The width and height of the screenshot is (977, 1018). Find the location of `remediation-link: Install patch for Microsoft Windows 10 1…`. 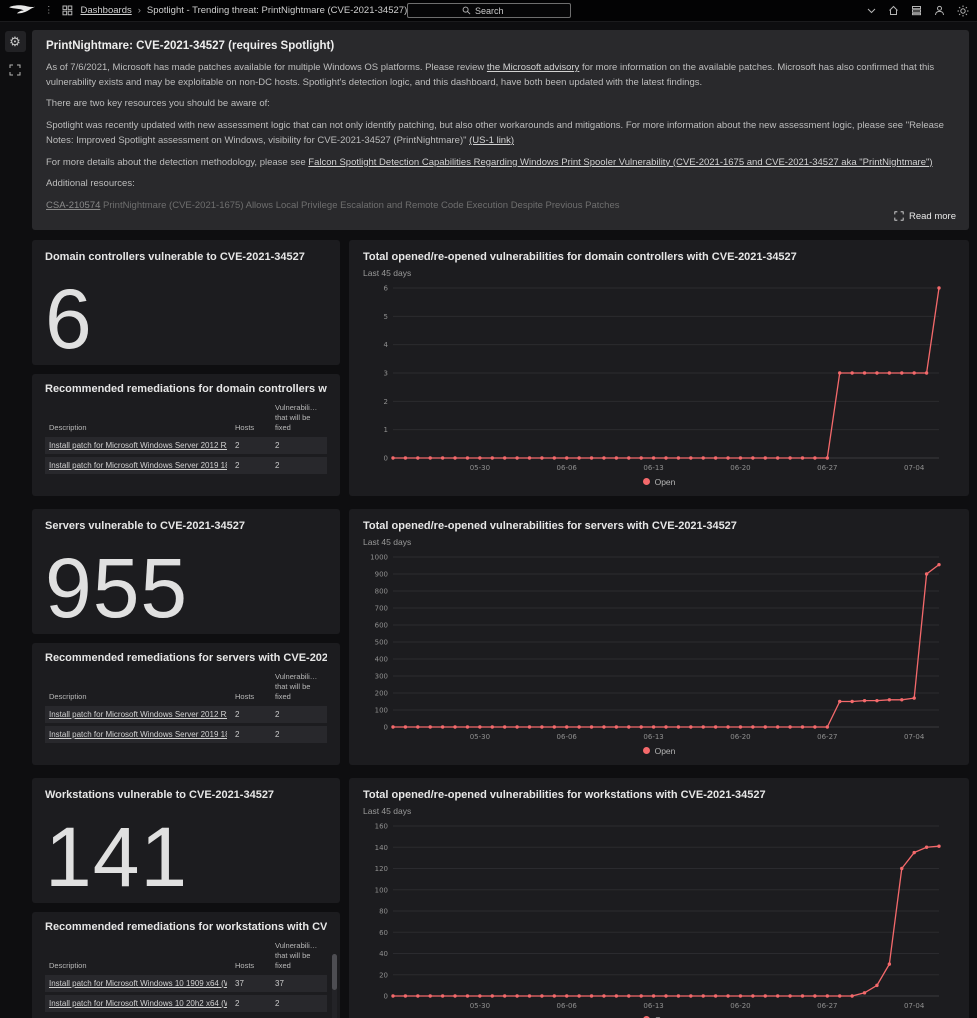

remediation-link: Install patch for Microsoft Windows 10 1… is located at coordinates (138, 983).